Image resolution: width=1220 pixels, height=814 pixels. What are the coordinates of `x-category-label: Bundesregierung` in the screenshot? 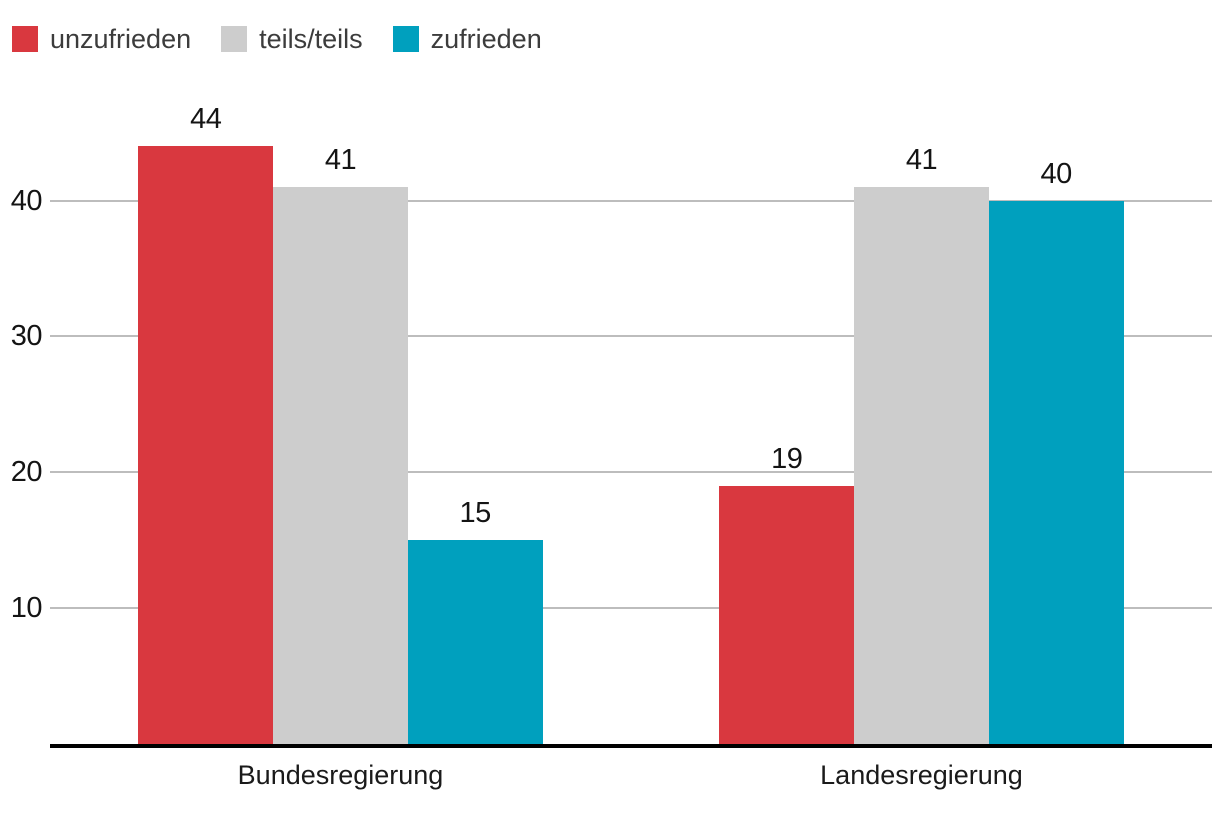 It's located at (340, 775).